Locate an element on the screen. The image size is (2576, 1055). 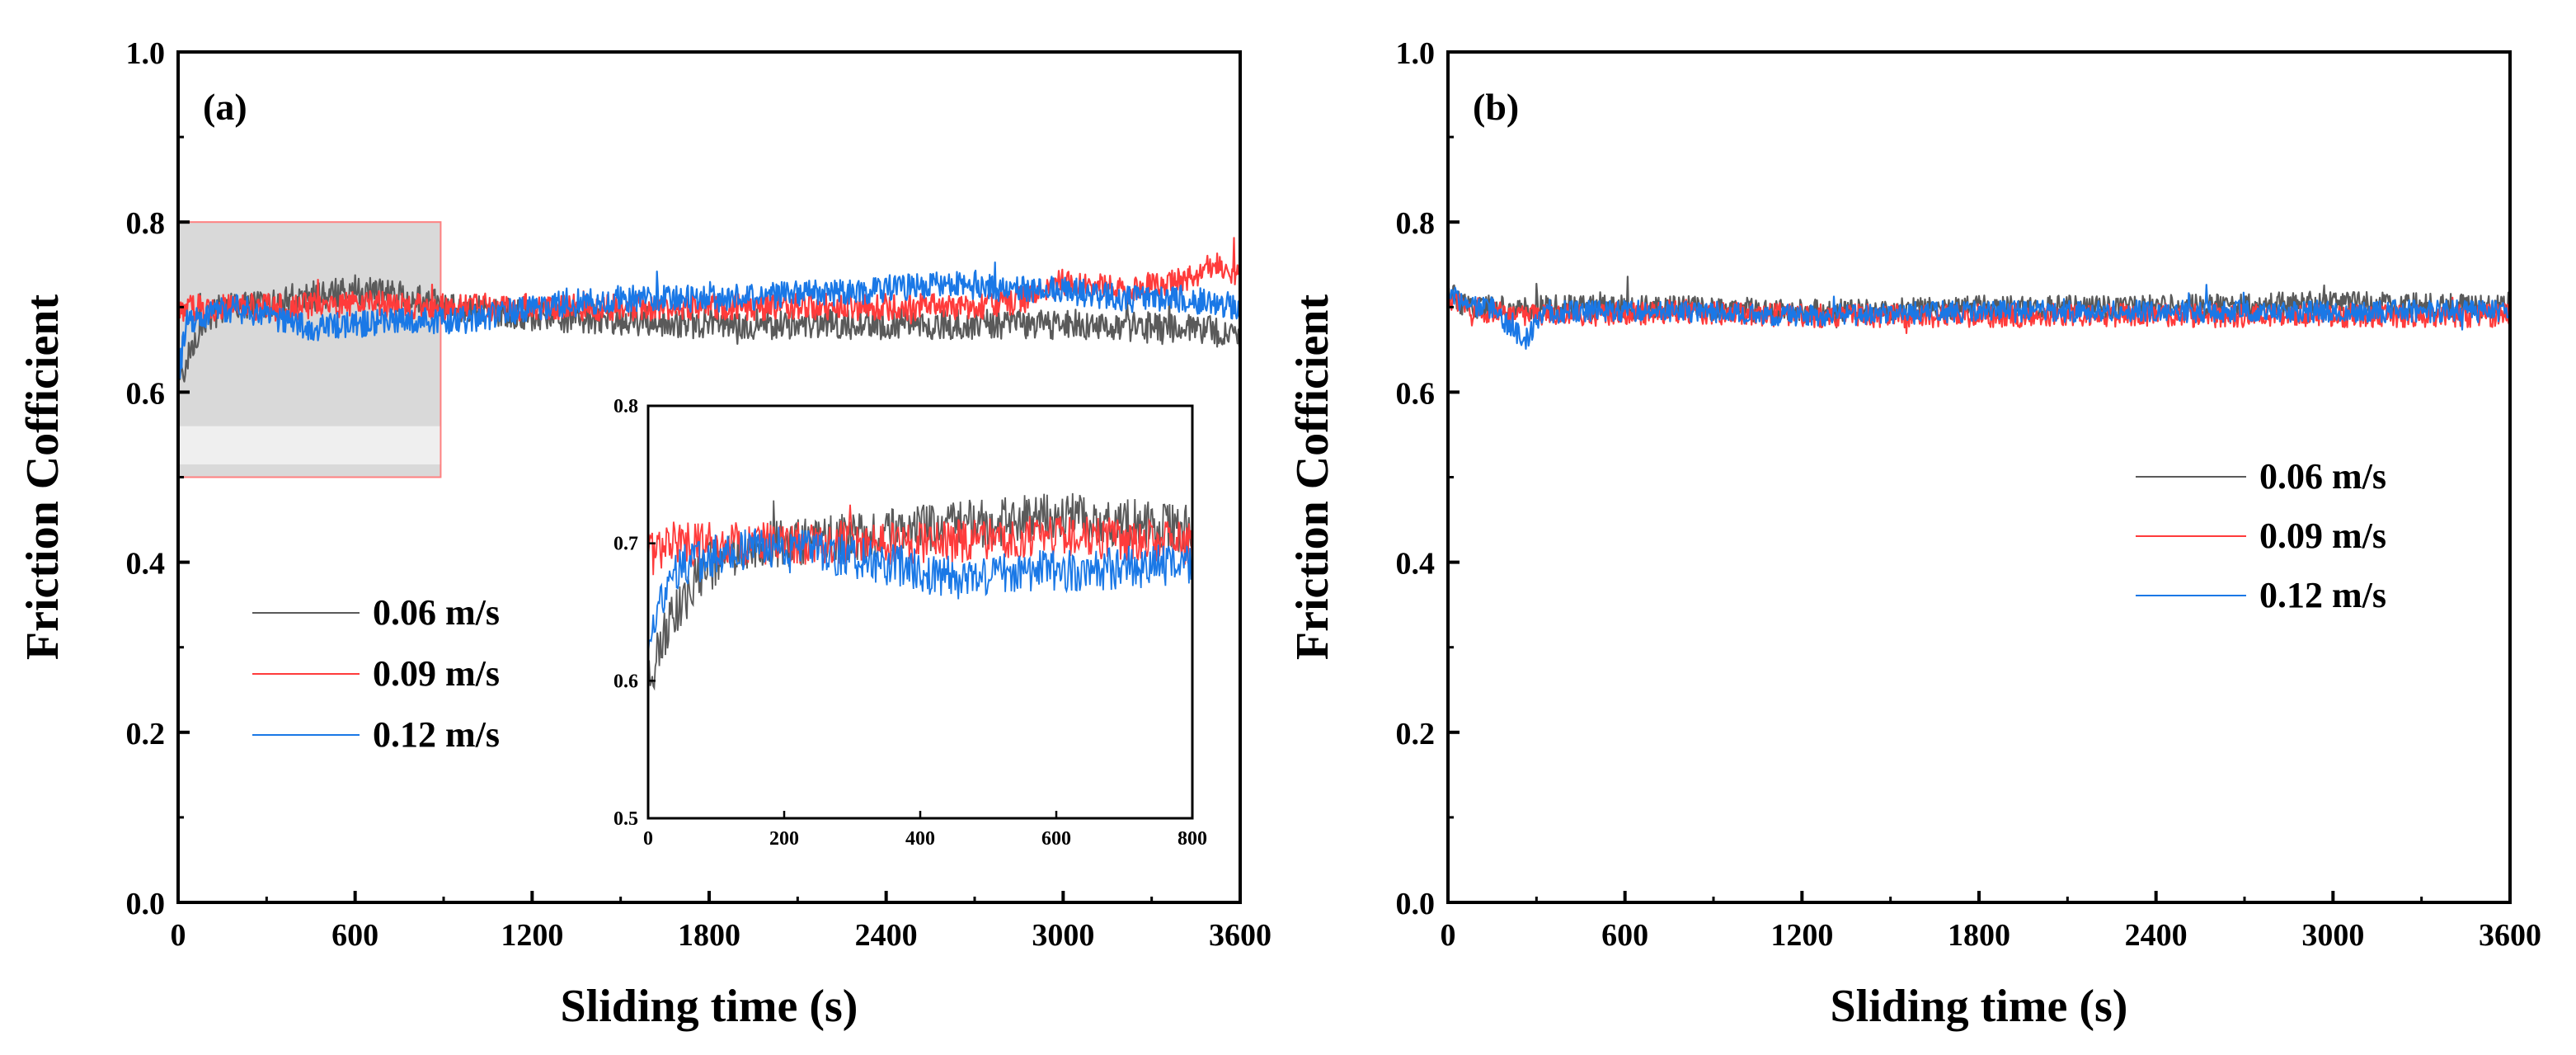
inset-x-tick-label: 0 is located at coordinates (648, 839).